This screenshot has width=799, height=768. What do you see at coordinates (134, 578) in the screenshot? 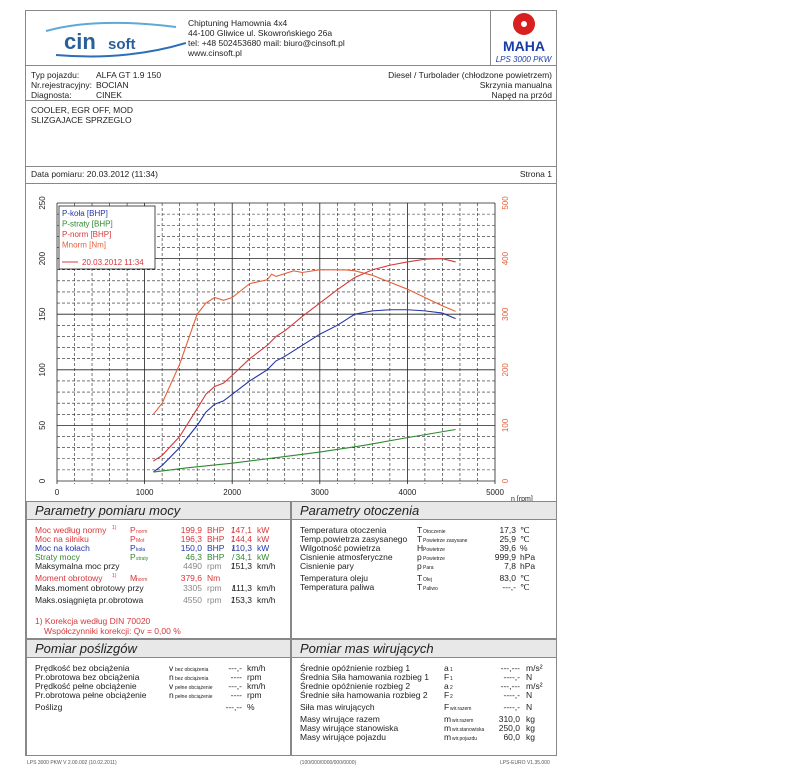
I see `param-symbol: M` at bounding box center [134, 578].